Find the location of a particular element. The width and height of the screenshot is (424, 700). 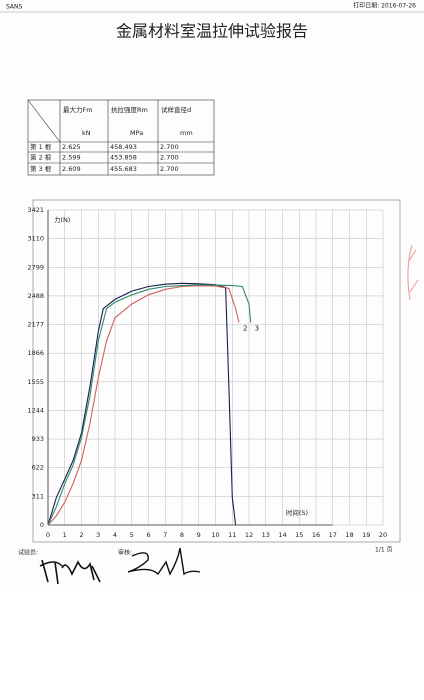

row-label: 第 2 根 is located at coordinates (41, 157).